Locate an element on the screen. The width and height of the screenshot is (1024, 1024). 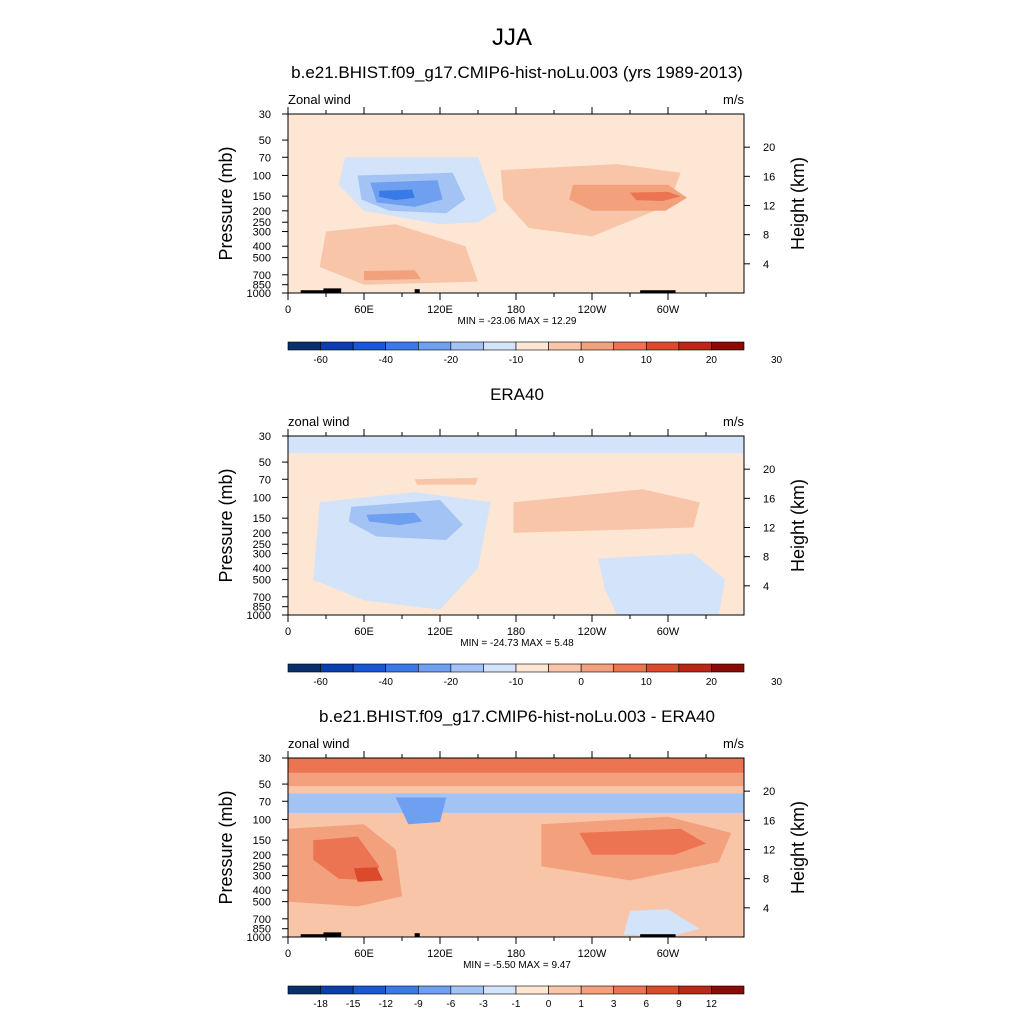
y-tick-label: 1000 is located at coordinates (259, 938).